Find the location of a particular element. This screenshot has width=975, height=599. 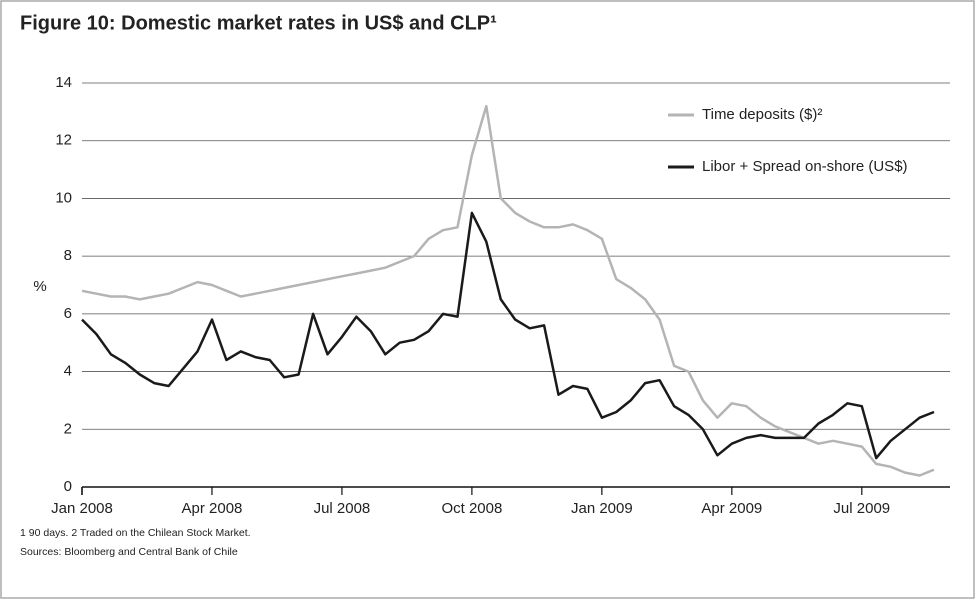

y-tick-label: 10 is located at coordinates (63, 197).